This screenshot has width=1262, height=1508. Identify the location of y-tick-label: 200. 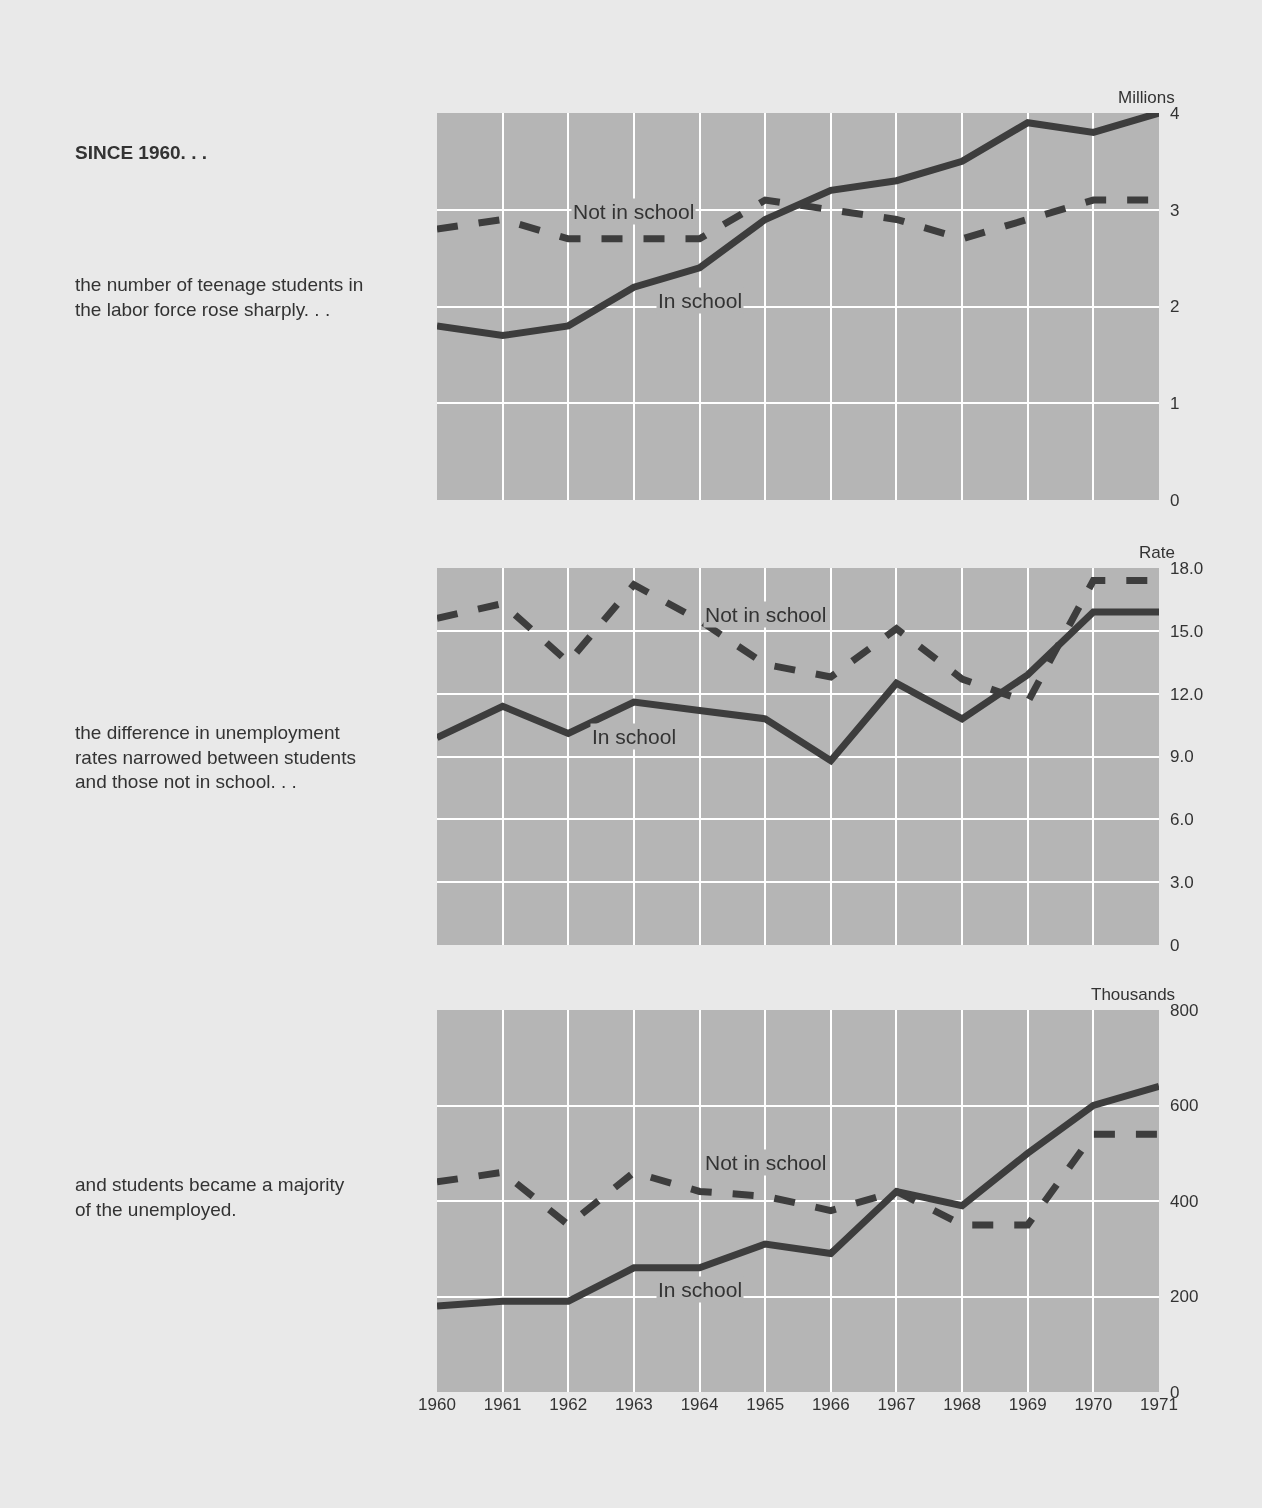
(1184, 1297).